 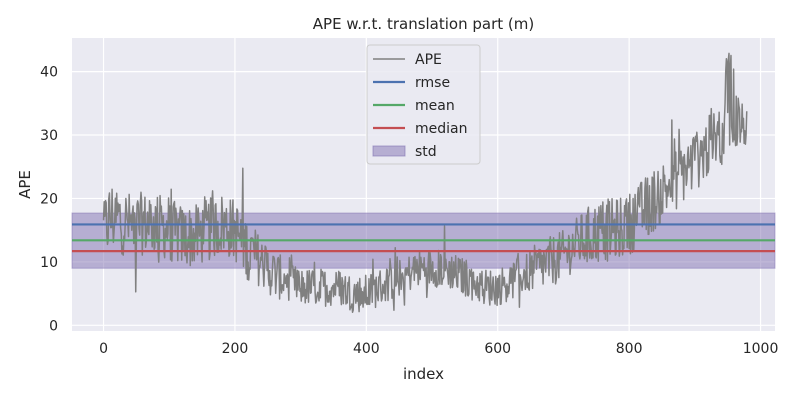 I want to click on legend-box, so click(x=423, y=104).